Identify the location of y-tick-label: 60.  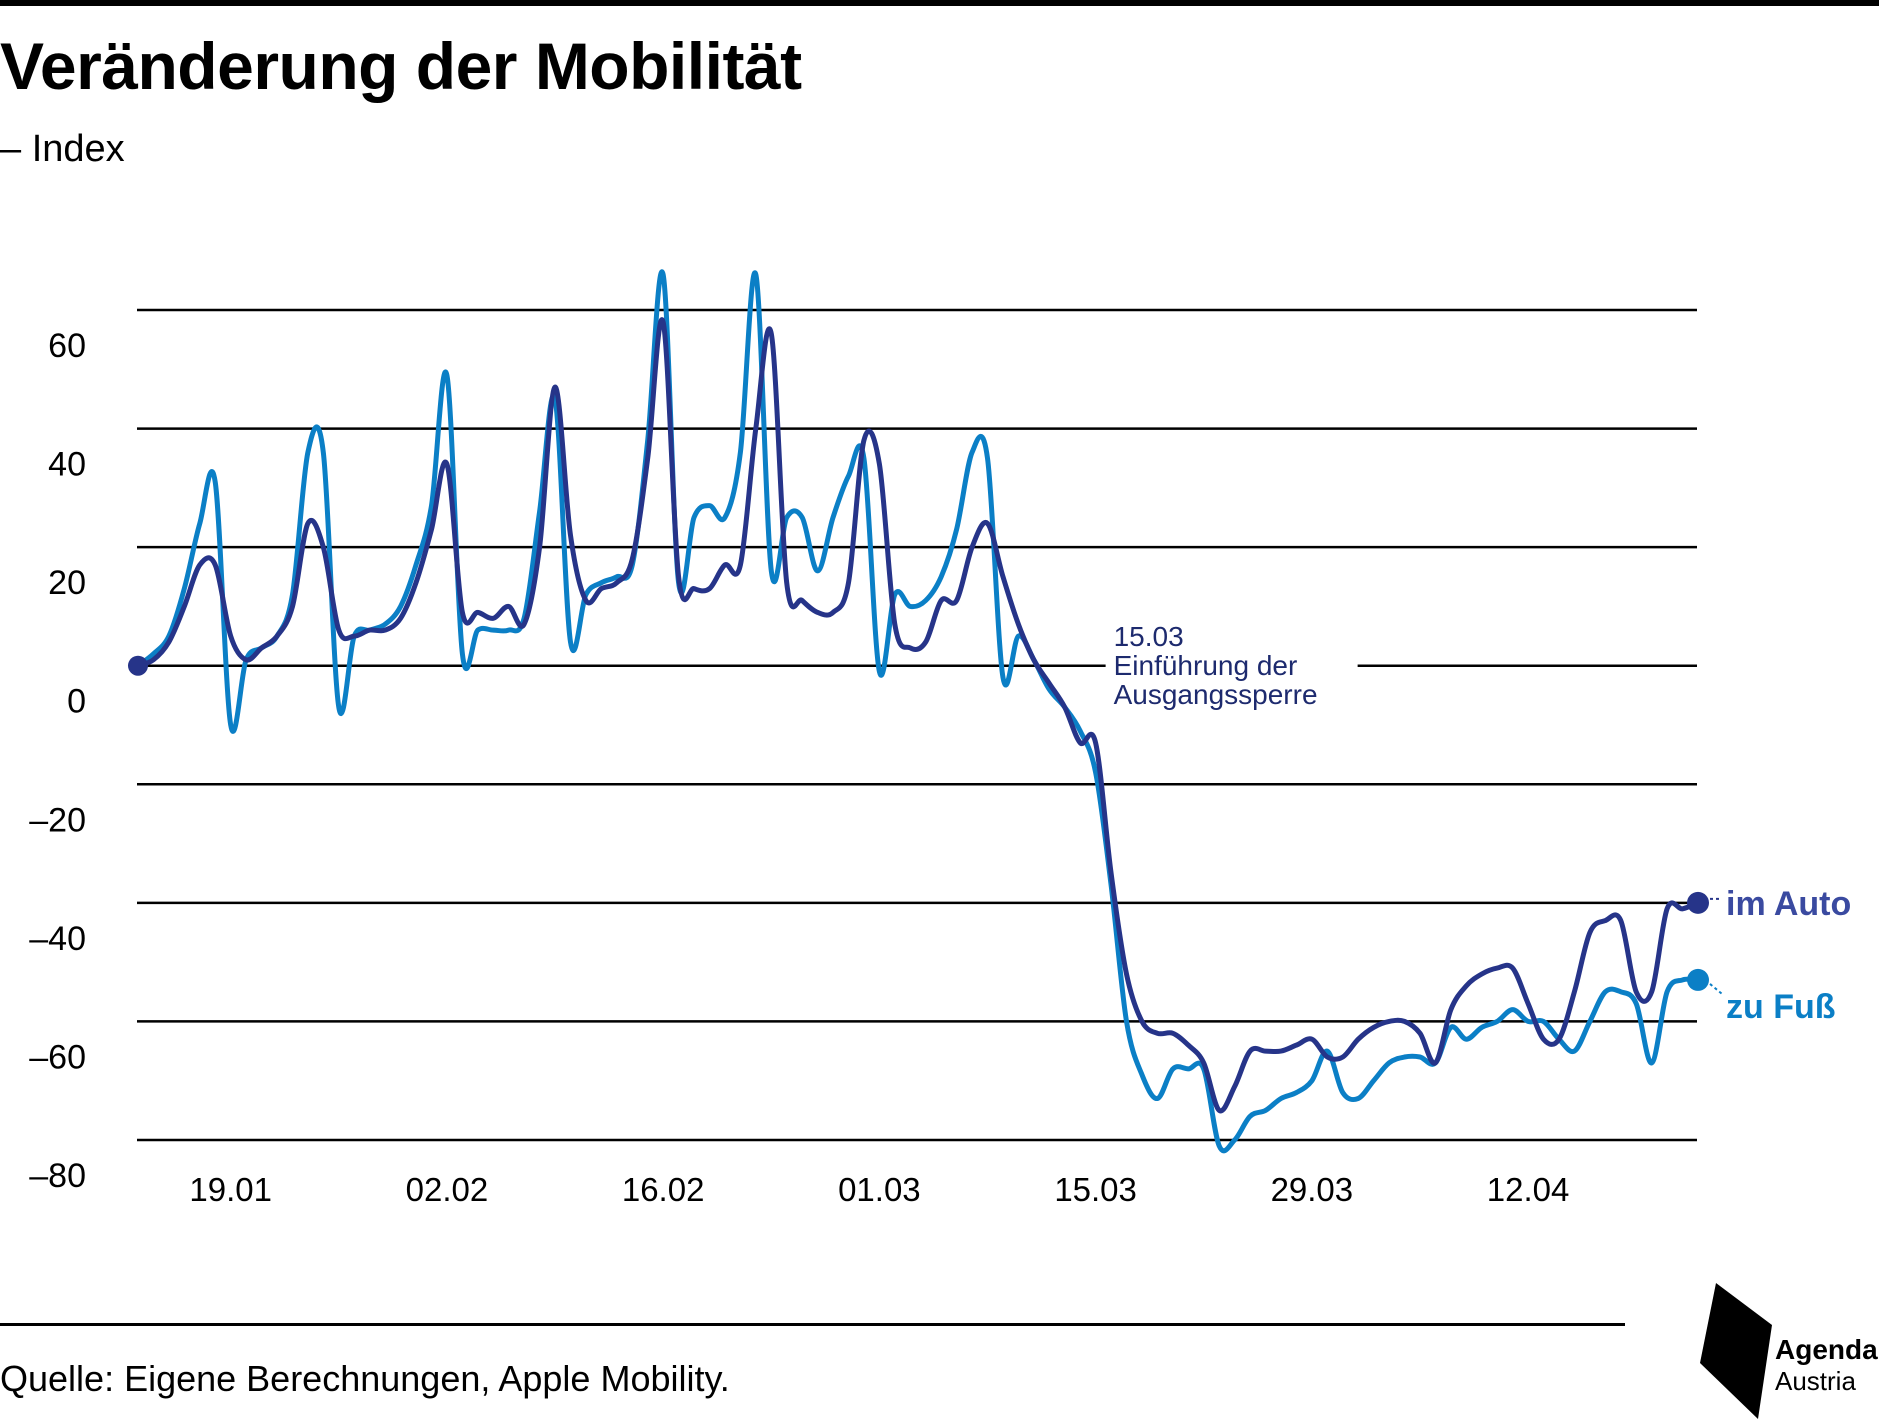
(67, 346).